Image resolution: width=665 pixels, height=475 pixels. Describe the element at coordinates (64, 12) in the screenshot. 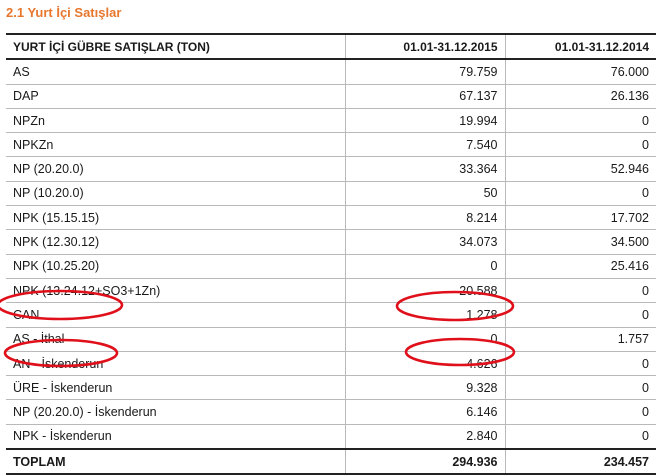

I see `section-title: 2.1 Yurt İçi Satışlar` at that location.